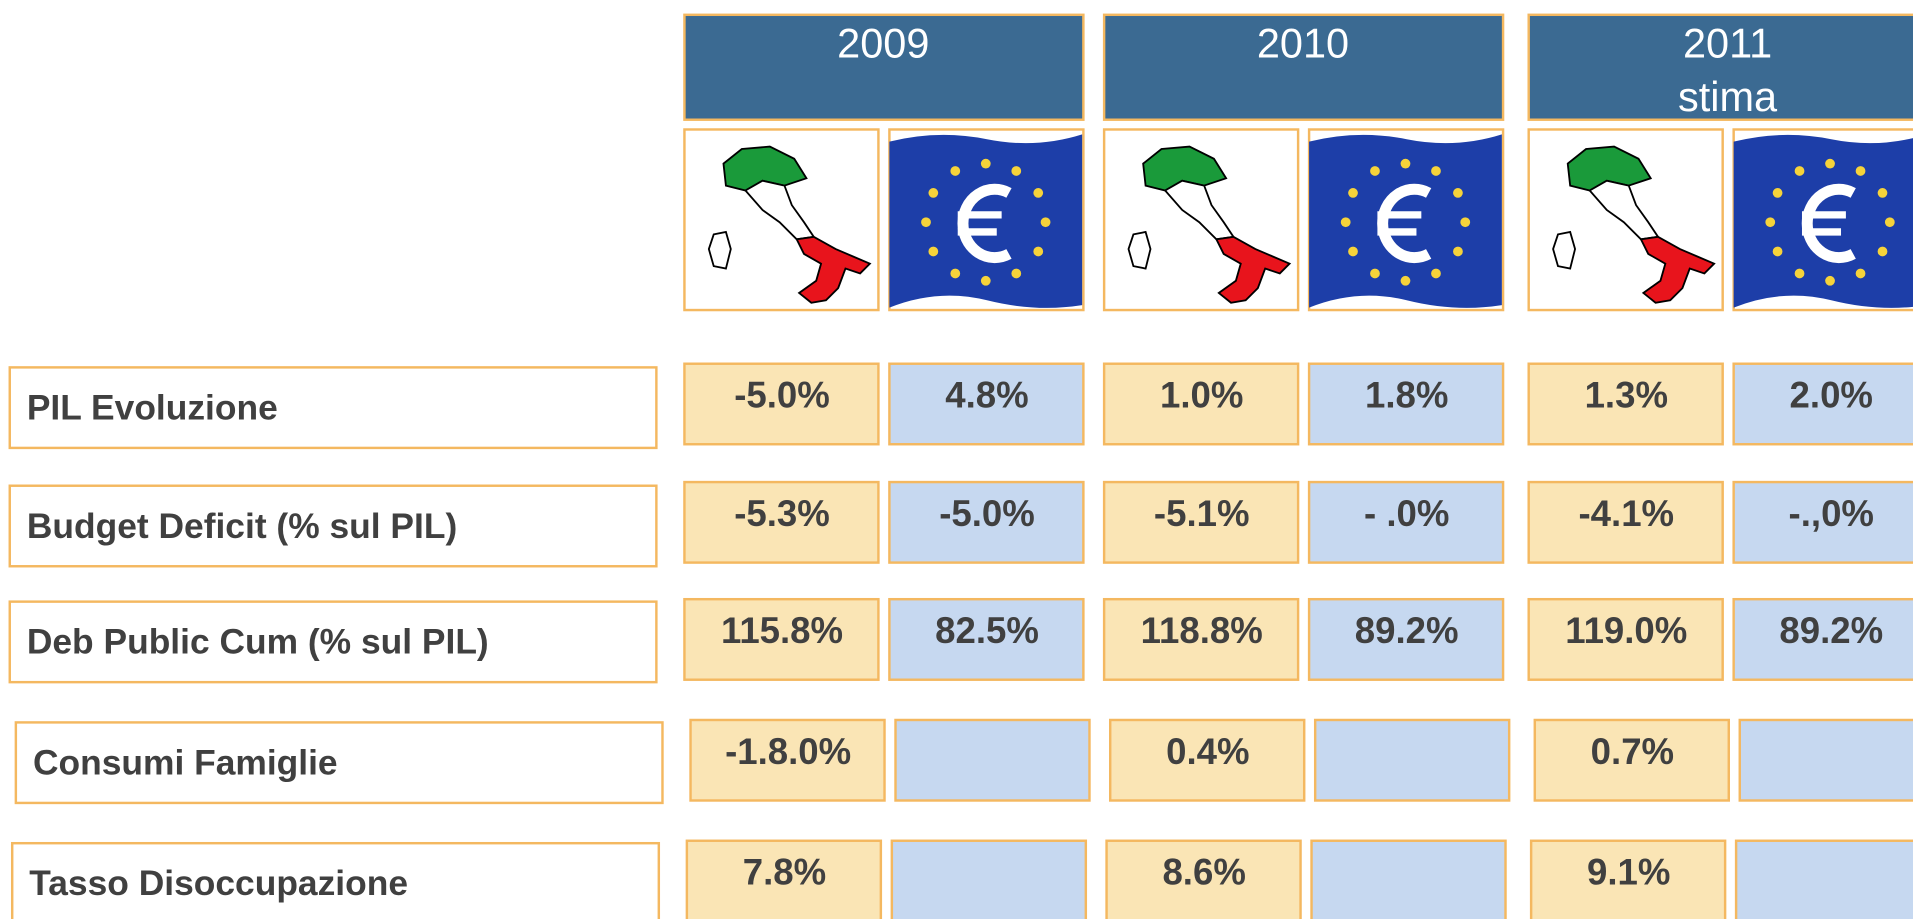 This screenshot has width=1913, height=919. What do you see at coordinates (788, 751) in the screenshot?
I see `cell-value: -1.8.0%` at bounding box center [788, 751].